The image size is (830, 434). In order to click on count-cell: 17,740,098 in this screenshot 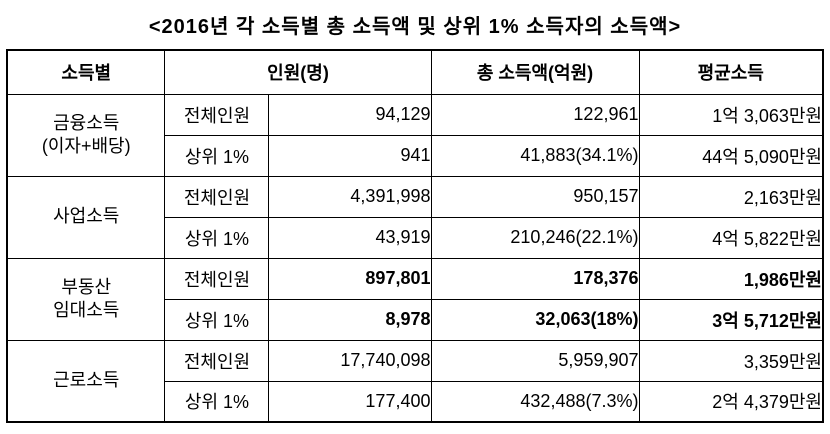, I will do `click(350, 360)`.